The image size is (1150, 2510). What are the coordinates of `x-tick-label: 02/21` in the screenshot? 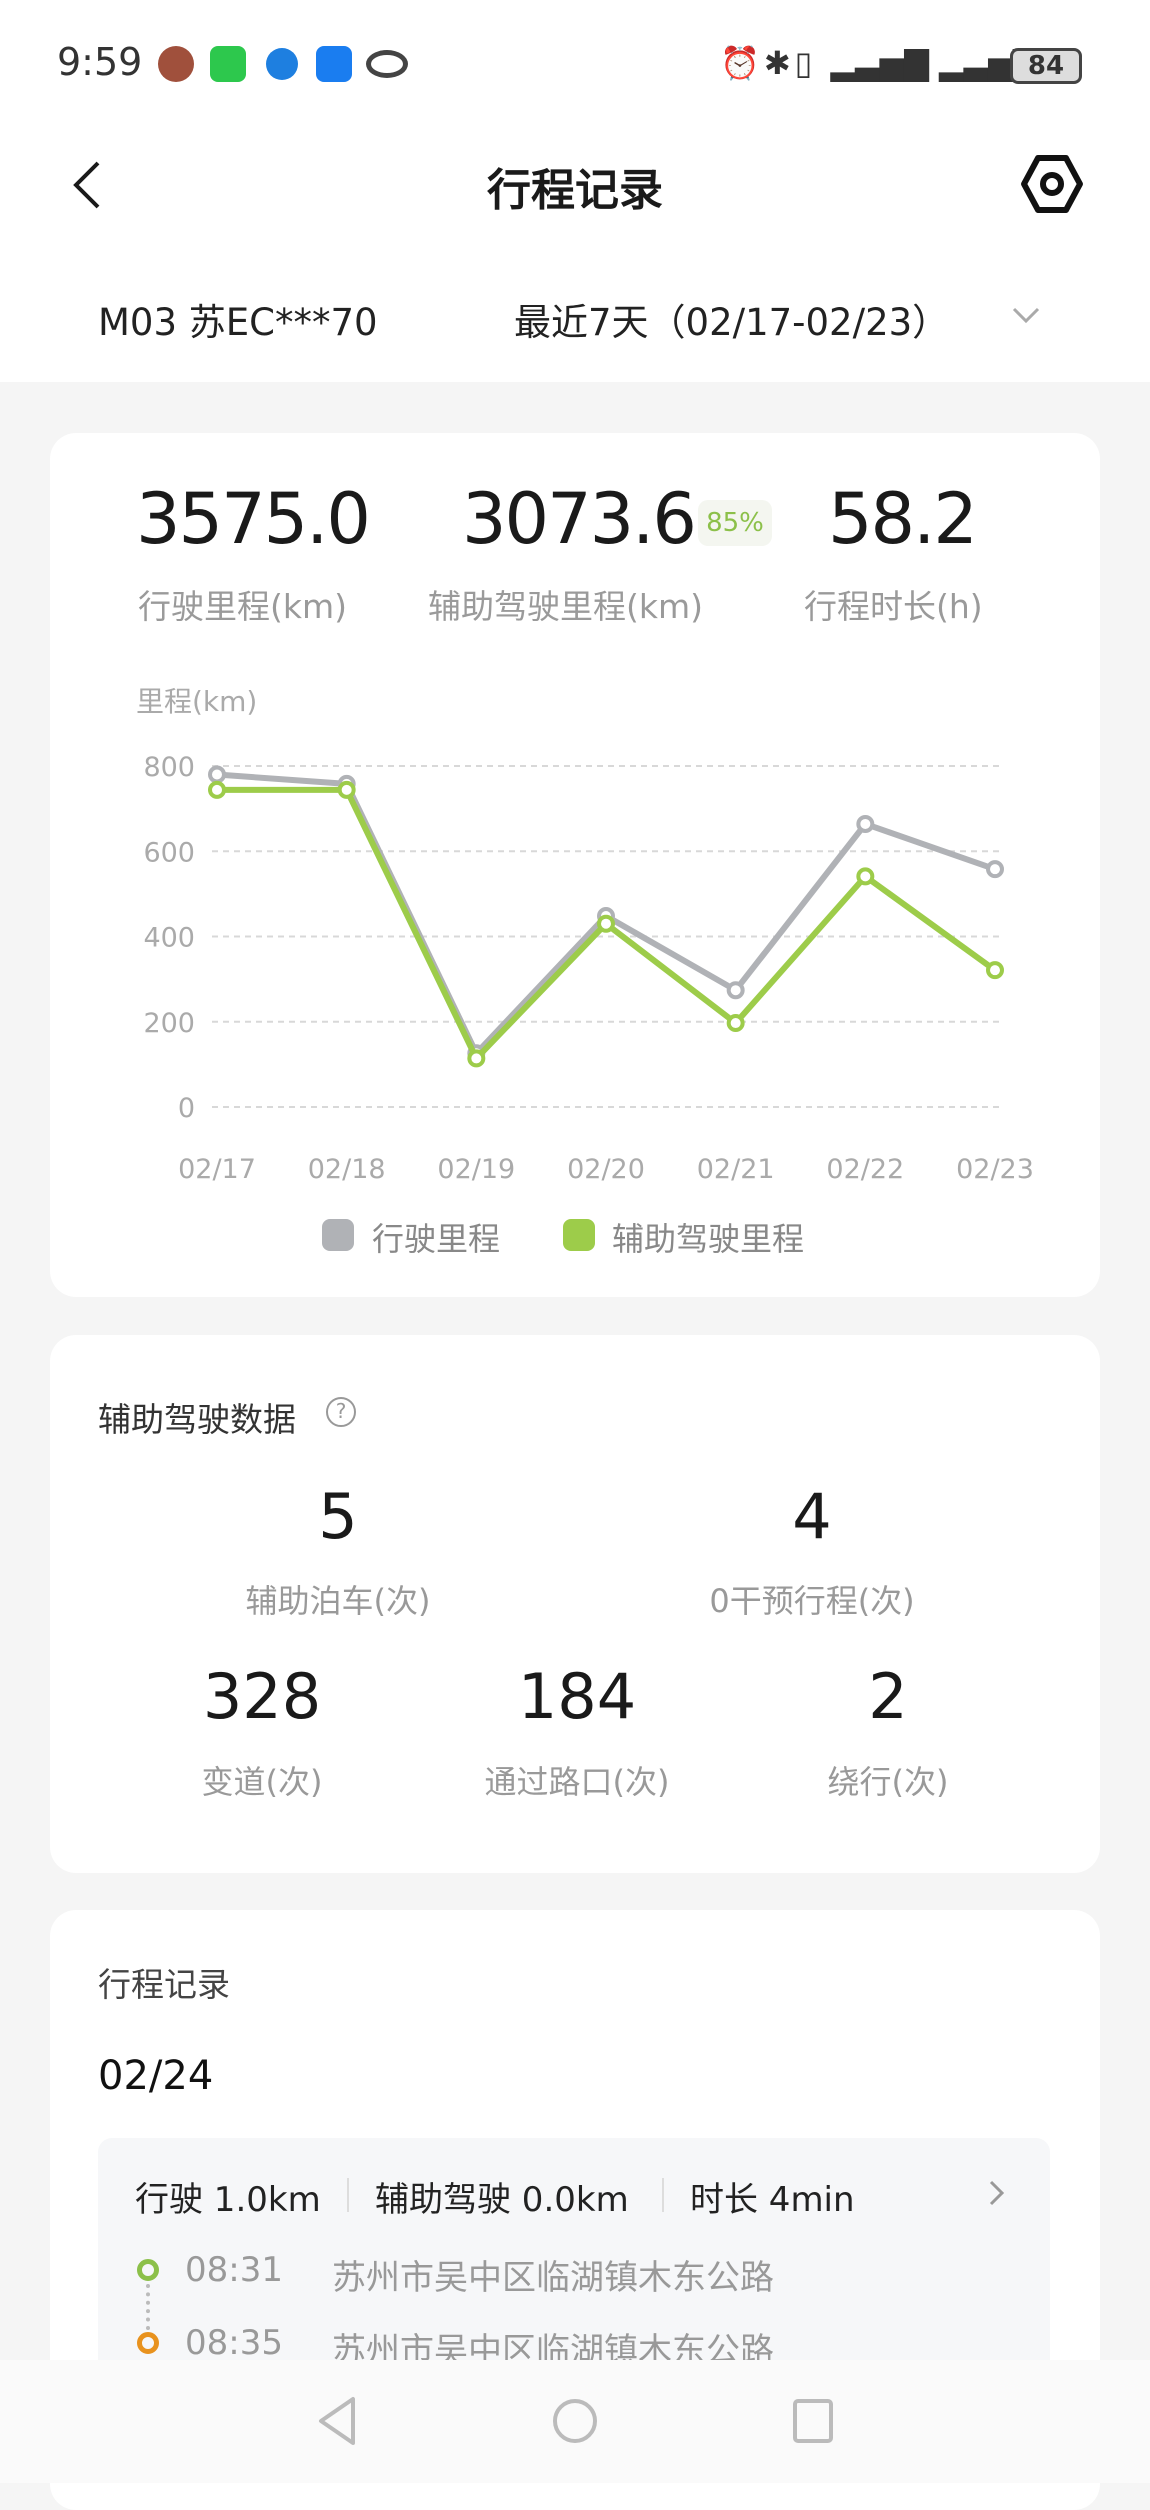 It's located at (736, 1169).